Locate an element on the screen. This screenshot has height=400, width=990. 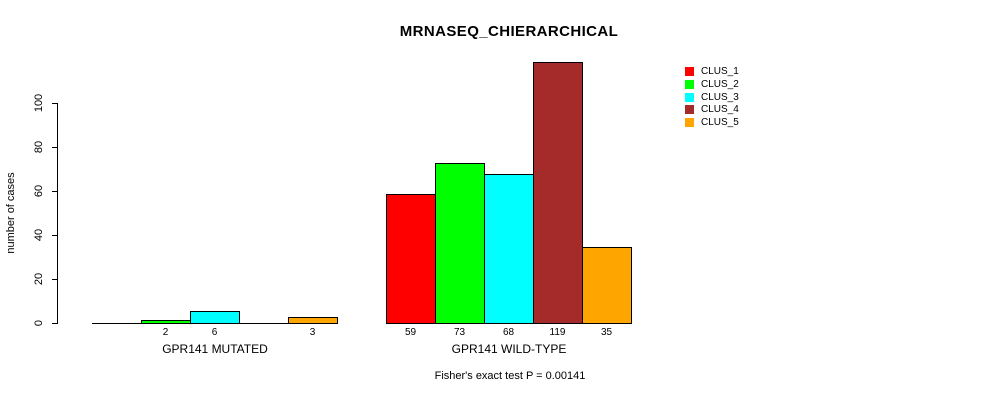
y-tick-label: 0 is located at coordinates (39, 323).